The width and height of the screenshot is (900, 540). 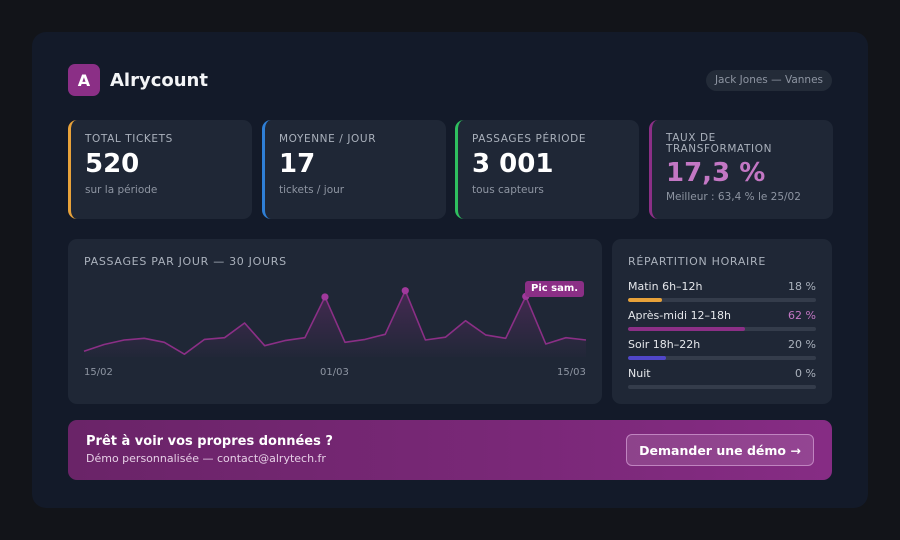 I want to click on kpi-average-per-day: MOYENNE / JOUR 17 tickets / jour, so click(x=354, y=169).